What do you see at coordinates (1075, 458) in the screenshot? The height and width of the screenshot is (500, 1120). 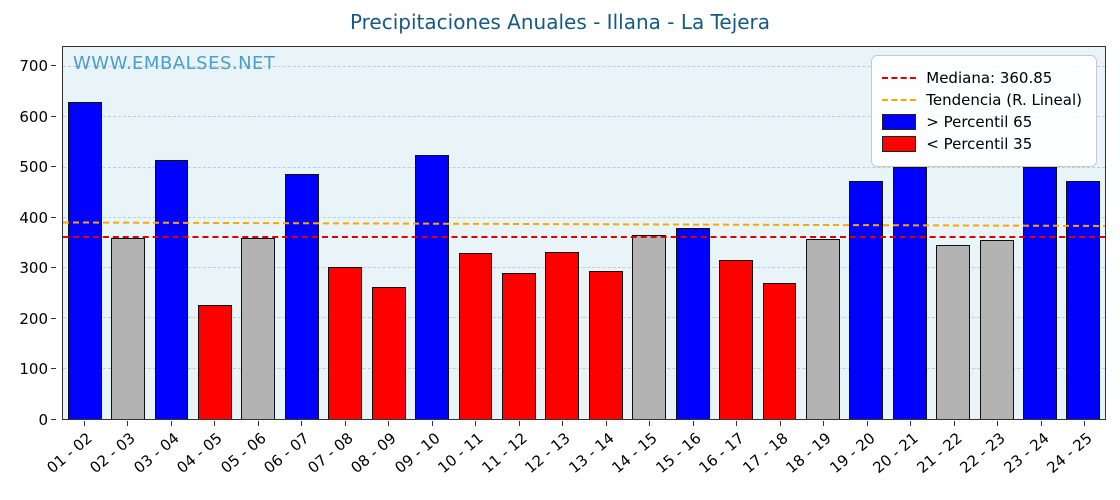 I see `x-tick: 24 - 25` at bounding box center [1075, 458].